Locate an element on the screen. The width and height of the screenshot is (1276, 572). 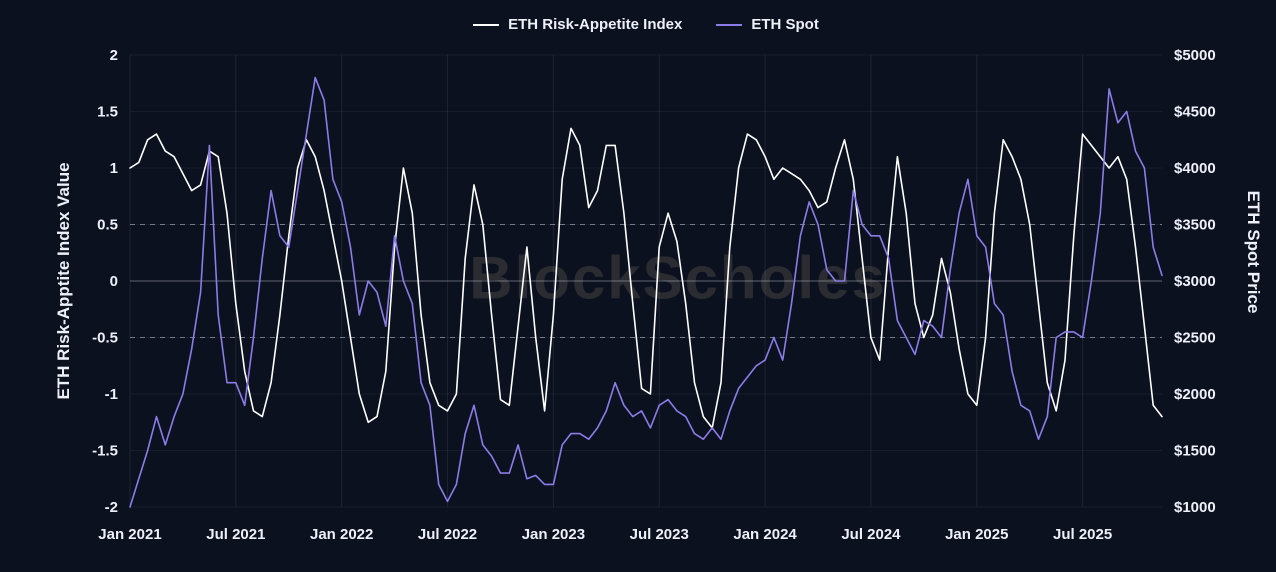
right-axis-tick-label: $3500 is located at coordinates (1195, 225).